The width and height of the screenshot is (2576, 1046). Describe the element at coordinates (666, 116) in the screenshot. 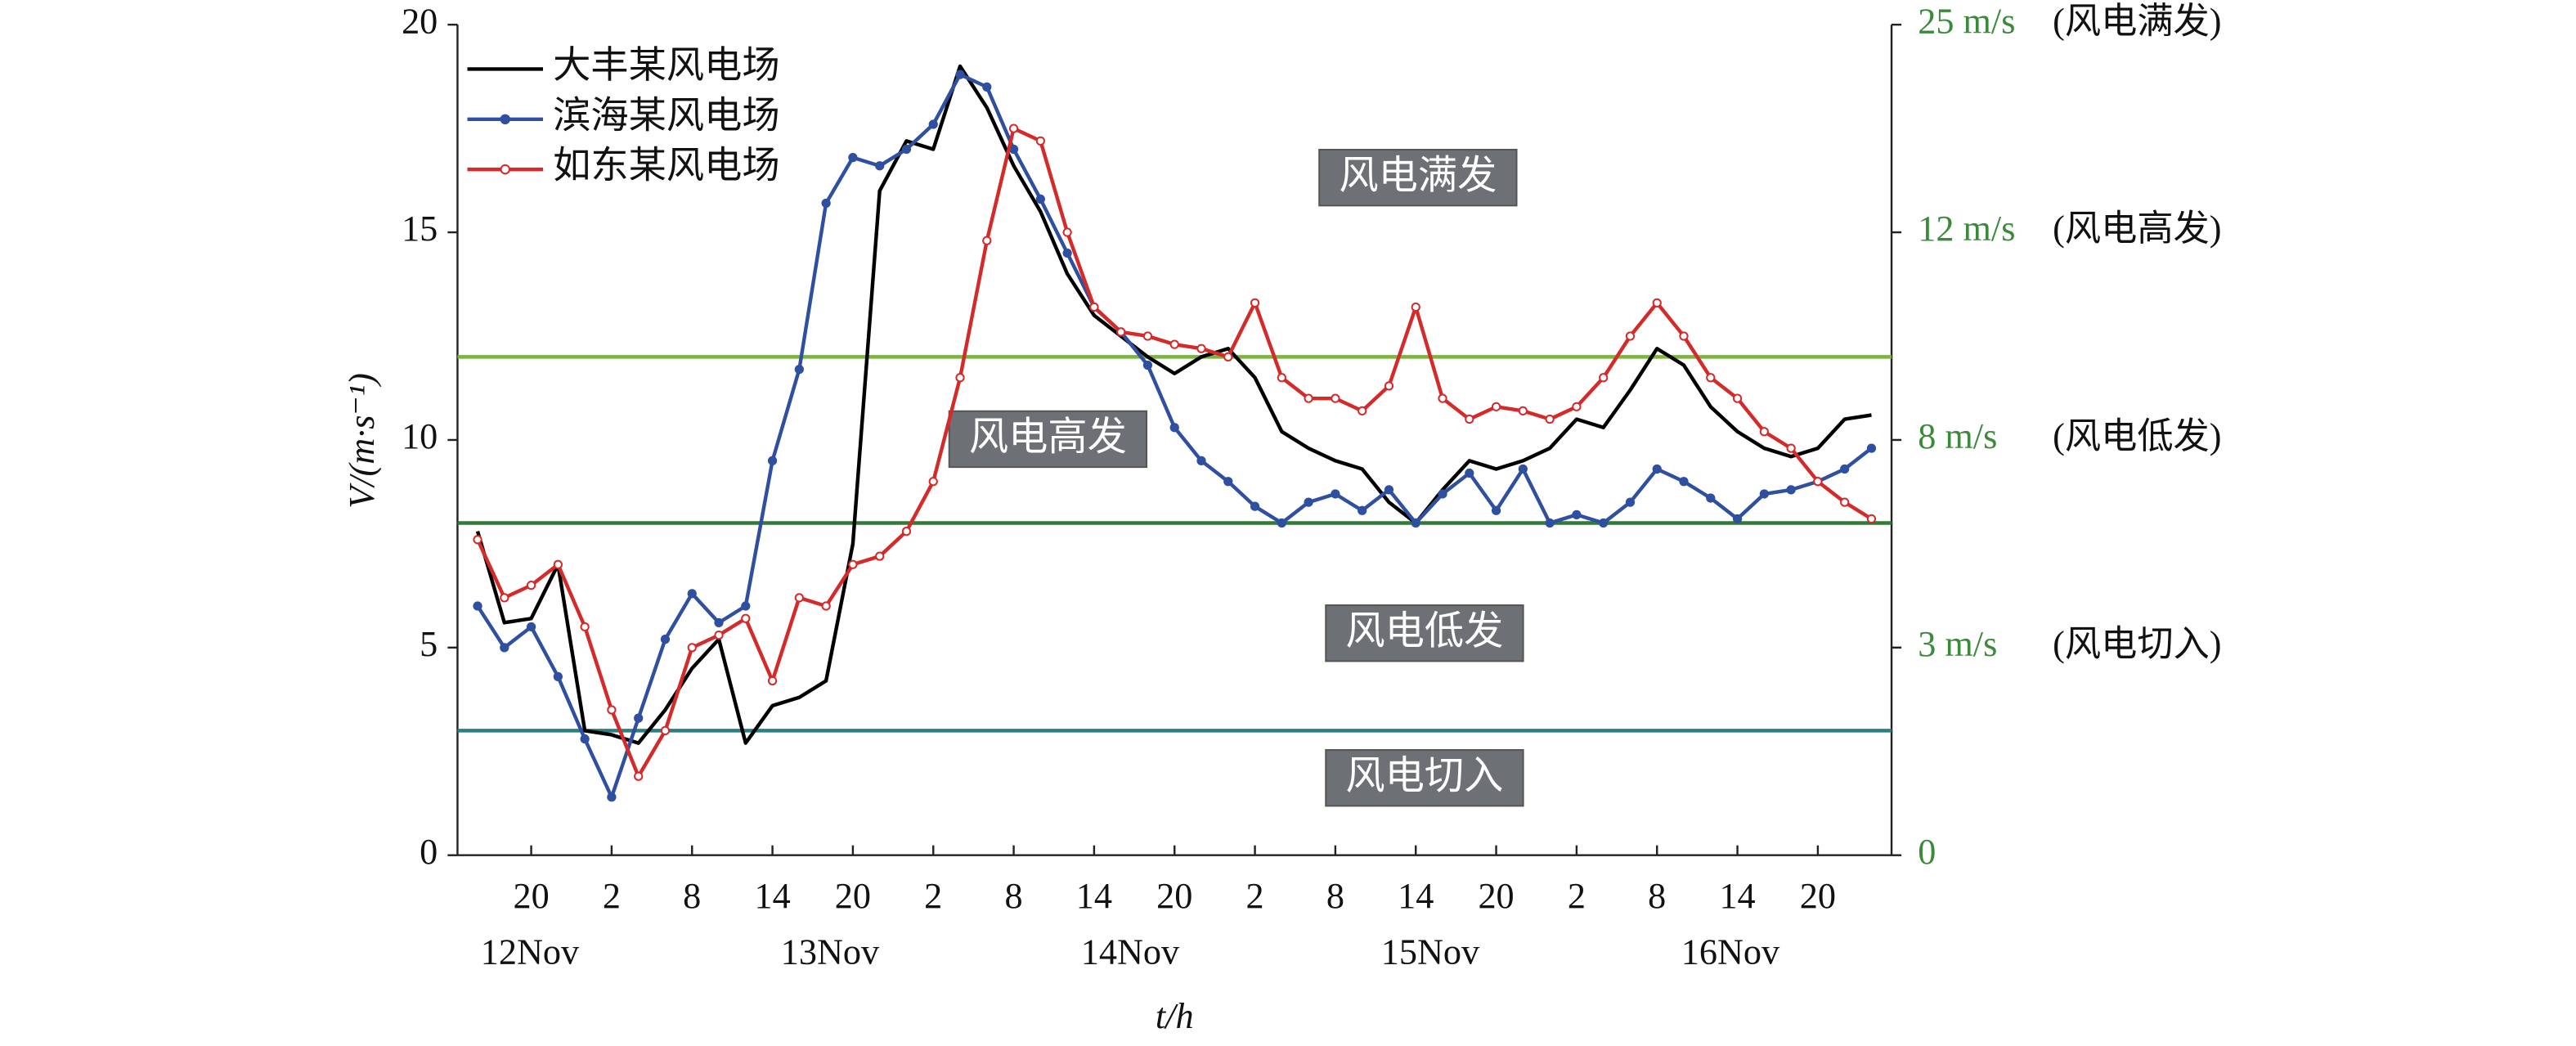

I see `legend-label: 滨海某风电场` at that location.